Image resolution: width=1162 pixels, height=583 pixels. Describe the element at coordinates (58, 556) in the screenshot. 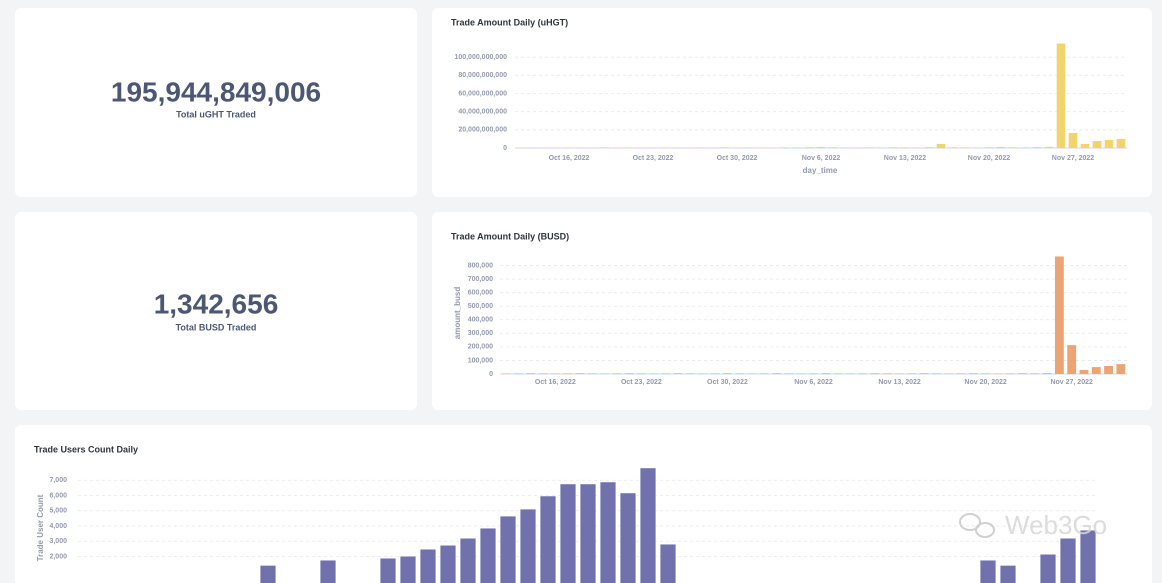

I see `y-tick-label: 2,000` at that location.